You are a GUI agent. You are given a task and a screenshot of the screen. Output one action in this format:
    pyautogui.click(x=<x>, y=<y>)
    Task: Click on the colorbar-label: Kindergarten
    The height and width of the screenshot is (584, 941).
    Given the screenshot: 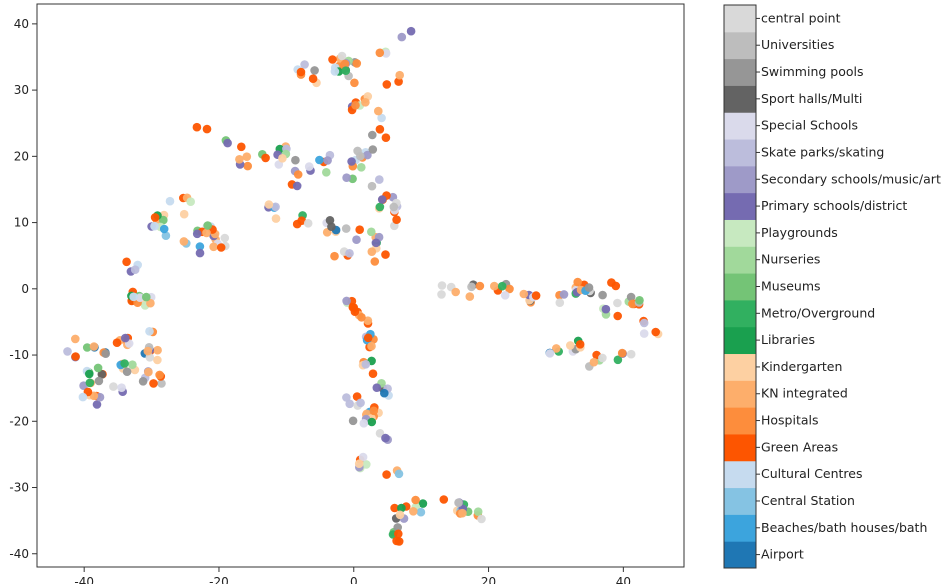 What is the action you would take?
    pyautogui.click(x=801, y=366)
    